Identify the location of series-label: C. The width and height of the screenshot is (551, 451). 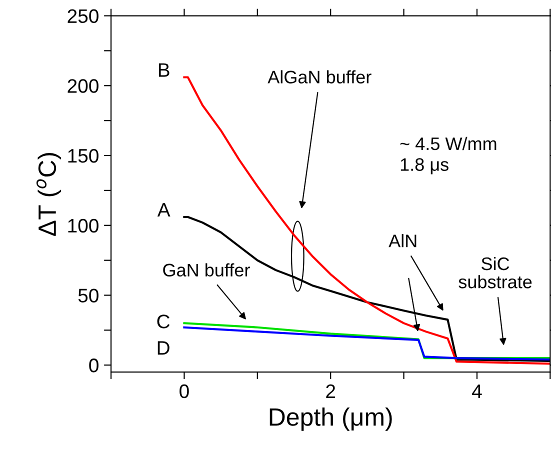
(163, 321).